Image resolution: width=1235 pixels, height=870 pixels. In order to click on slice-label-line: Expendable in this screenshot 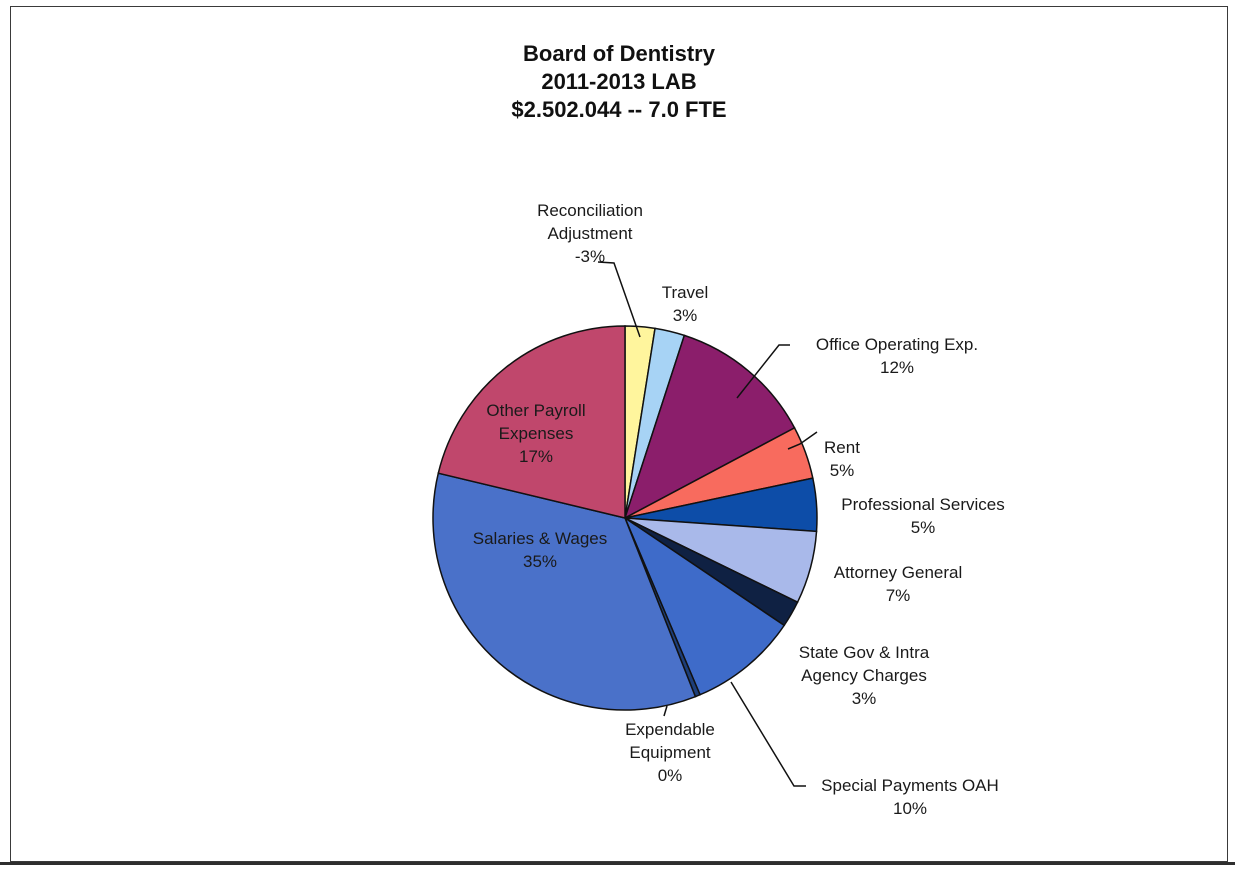, I will do `click(670, 729)`.